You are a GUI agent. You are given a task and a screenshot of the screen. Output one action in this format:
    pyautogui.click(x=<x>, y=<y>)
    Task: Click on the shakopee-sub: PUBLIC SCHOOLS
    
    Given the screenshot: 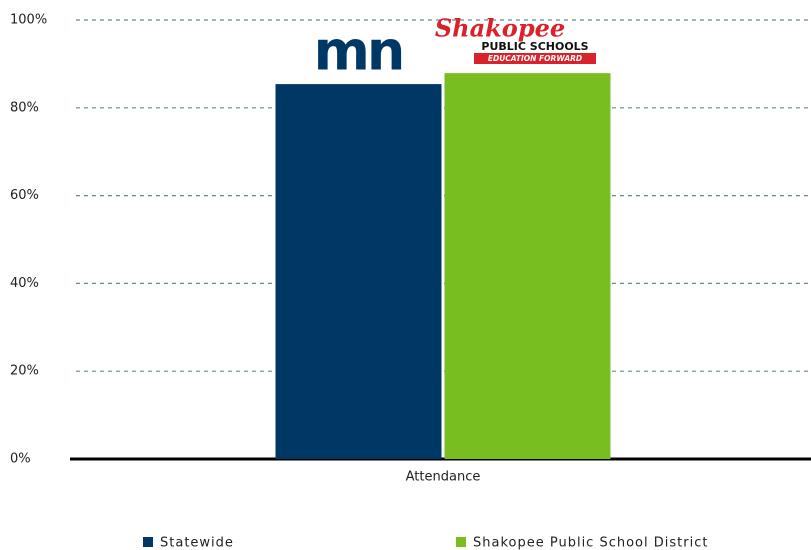 What is the action you would take?
    pyautogui.click(x=534, y=46)
    